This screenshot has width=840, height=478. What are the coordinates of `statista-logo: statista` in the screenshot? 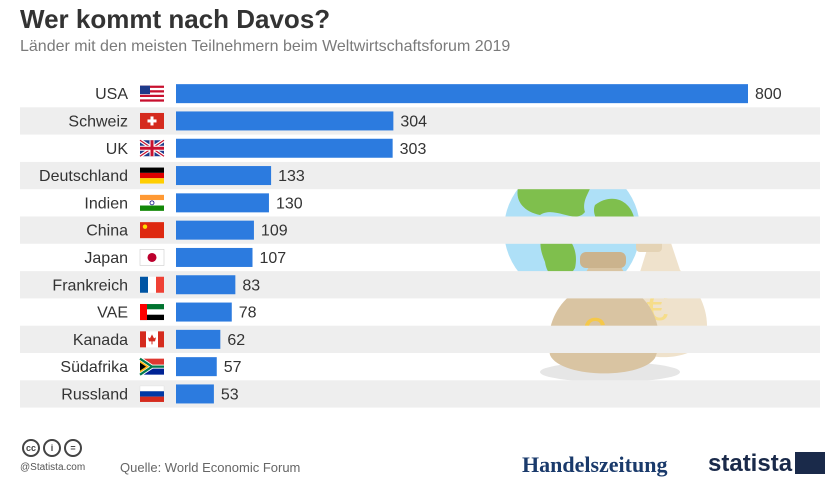 It's located at (750, 463).